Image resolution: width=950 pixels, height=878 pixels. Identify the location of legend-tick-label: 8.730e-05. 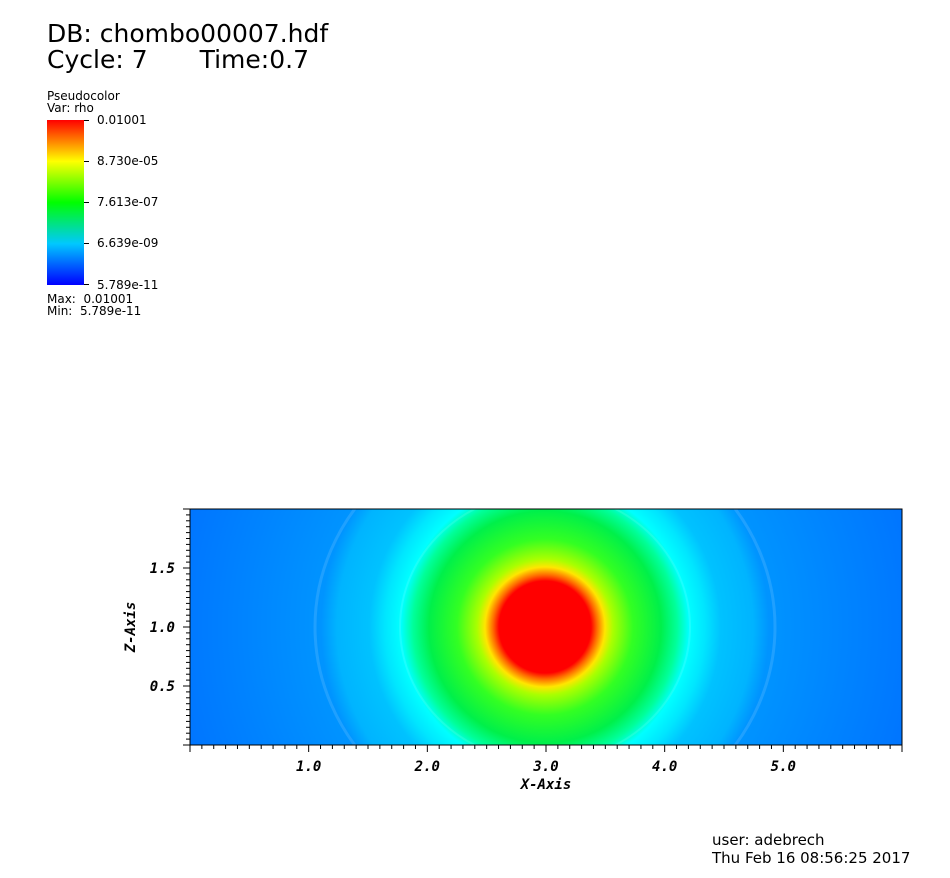
(128, 161).